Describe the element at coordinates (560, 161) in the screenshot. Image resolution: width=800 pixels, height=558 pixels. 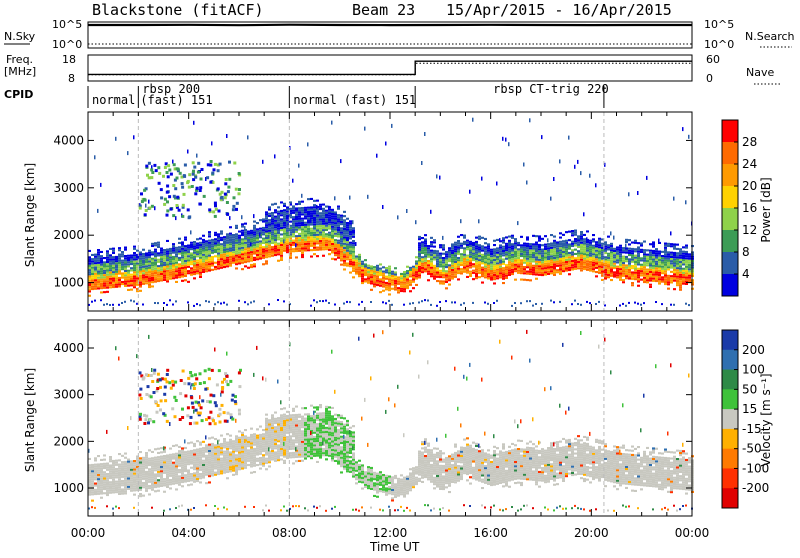
I see `power-scatter` at that location.